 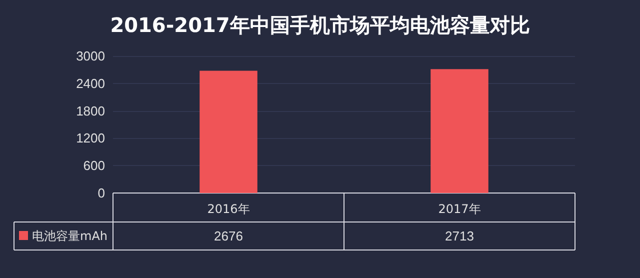 I want to click on y-tick-label: 600, so click(x=94, y=166).